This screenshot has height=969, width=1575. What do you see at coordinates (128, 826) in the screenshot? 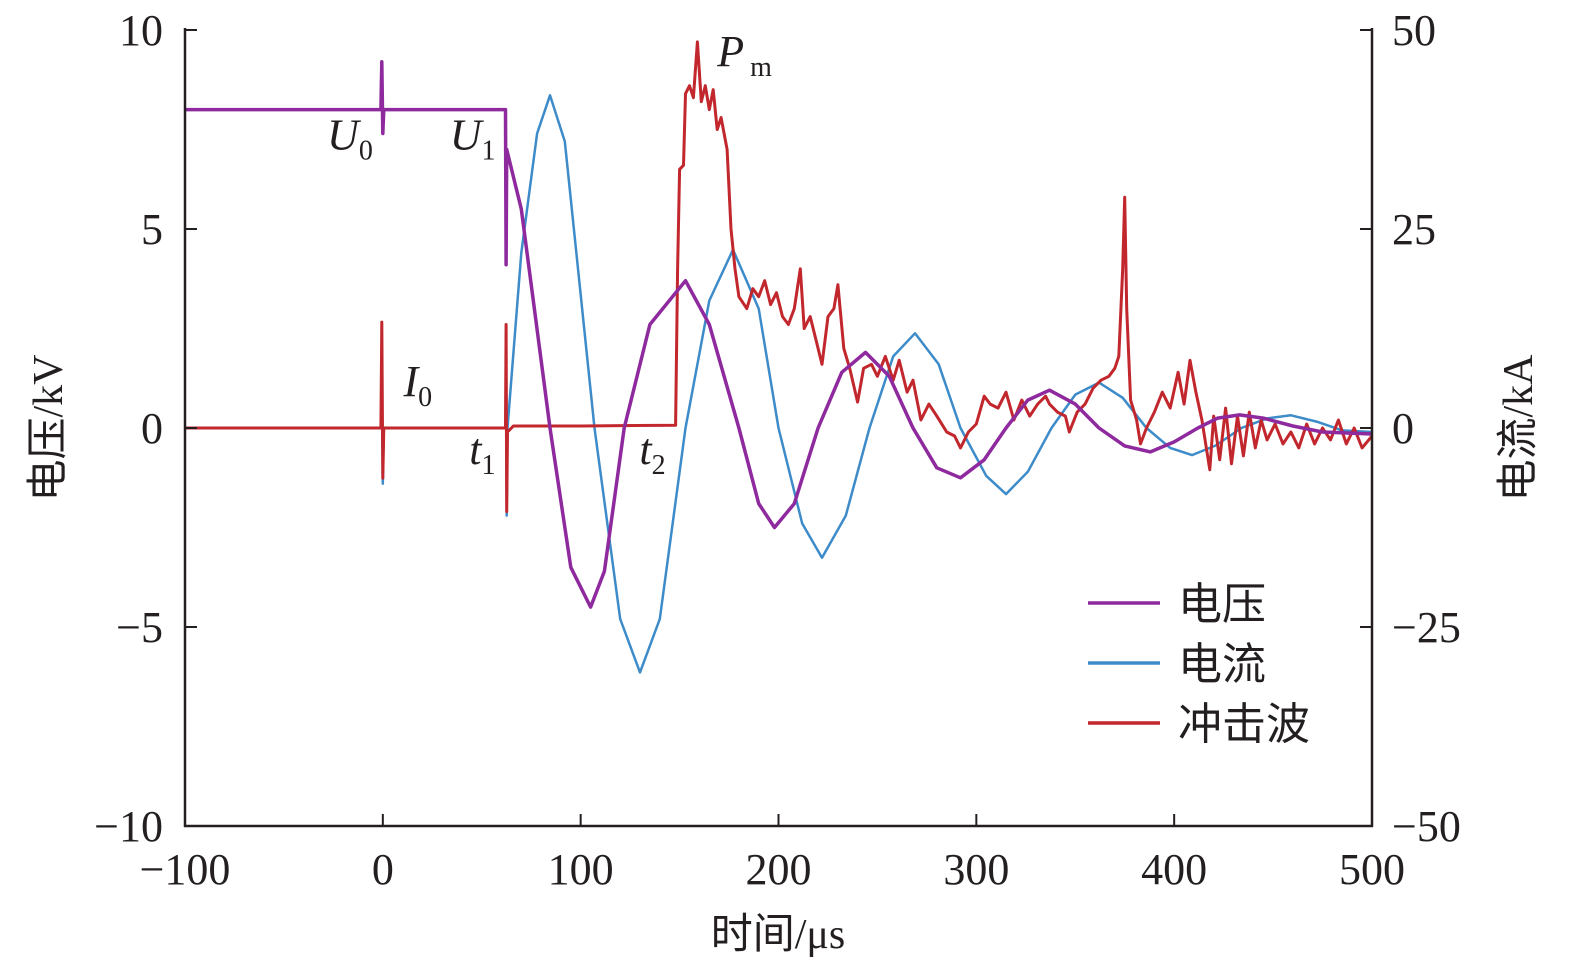
I see `y-left-tick-label: −10` at bounding box center [128, 826].